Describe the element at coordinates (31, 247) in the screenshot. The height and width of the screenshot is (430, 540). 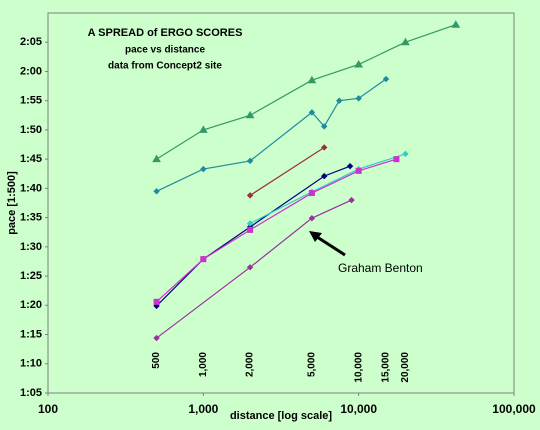
I see `y-tick-label: 1:30` at that location.